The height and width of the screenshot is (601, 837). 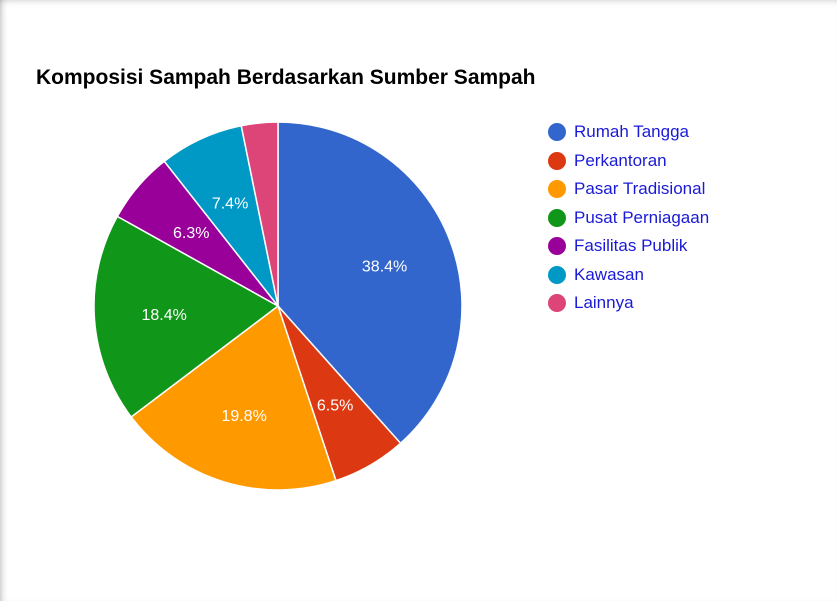 I want to click on legend-item-rumah-tangga: Rumah Tangga, so click(x=628, y=132).